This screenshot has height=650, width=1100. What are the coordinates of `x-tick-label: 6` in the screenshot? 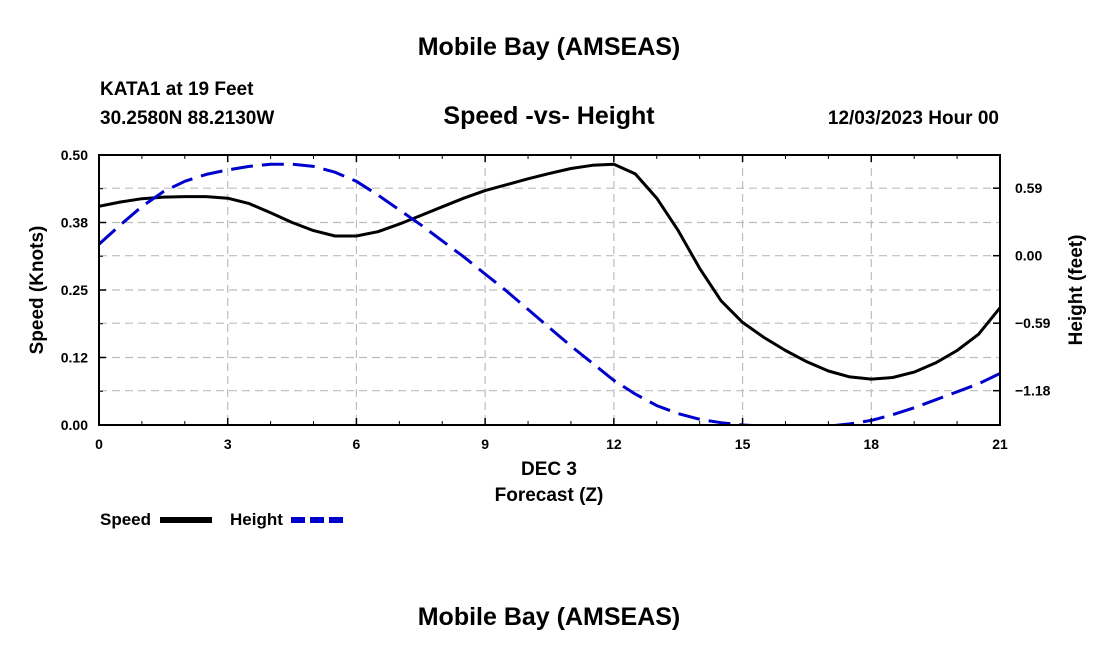 It's located at (357, 444).